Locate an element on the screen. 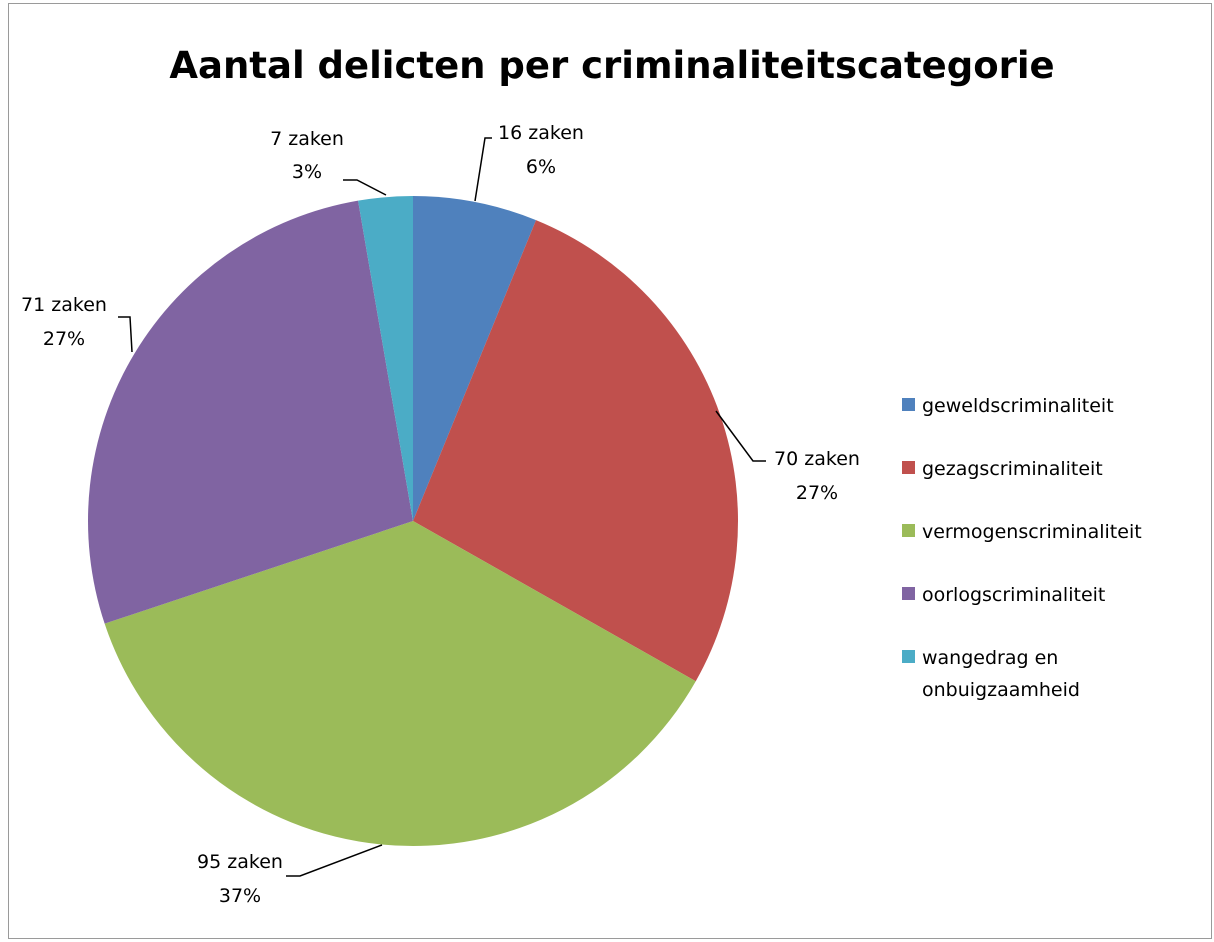 The width and height of the screenshot is (1214, 942). legend-label-5-line-2: onbuigzaamheid is located at coordinates (1001, 690).